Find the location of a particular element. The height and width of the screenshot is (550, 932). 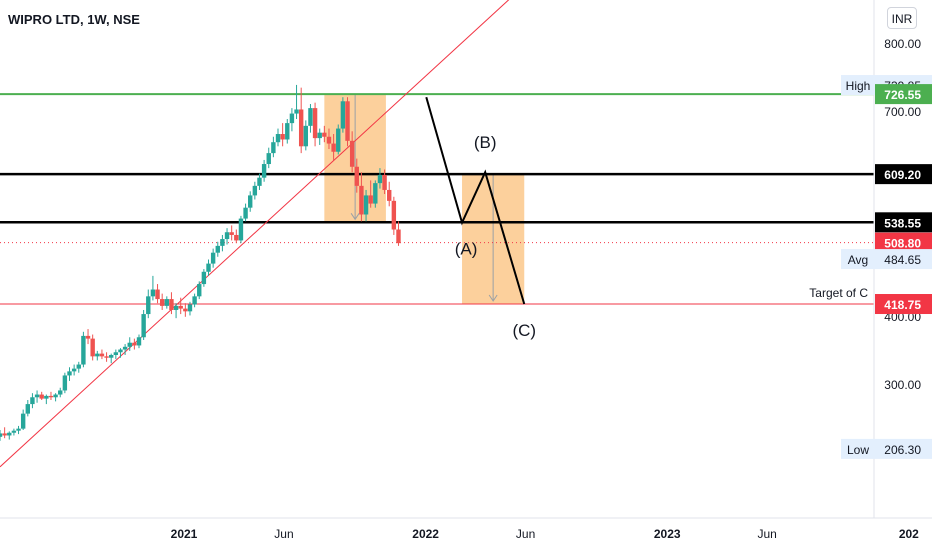

svg-text: 538.55 is located at coordinates (902, 223).